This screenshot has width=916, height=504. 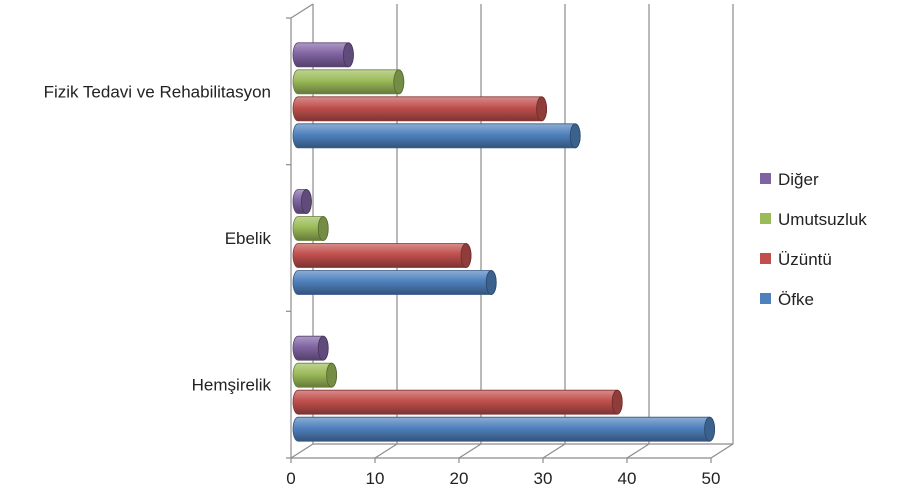 What do you see at coordinates (394, 282) in the screenshot?
I see `bar-ofke-ebelik` at bounding box center [394, 282].